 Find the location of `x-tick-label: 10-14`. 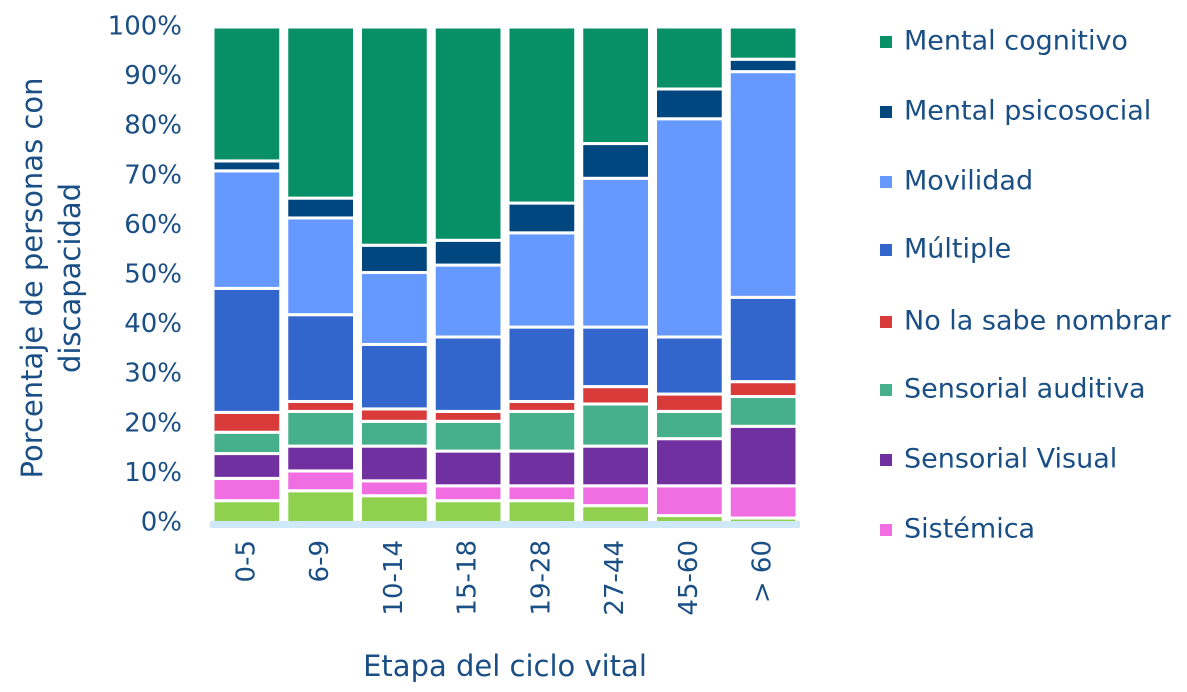

x-tick-label: 10-14 is located at coordinates (394, 578).